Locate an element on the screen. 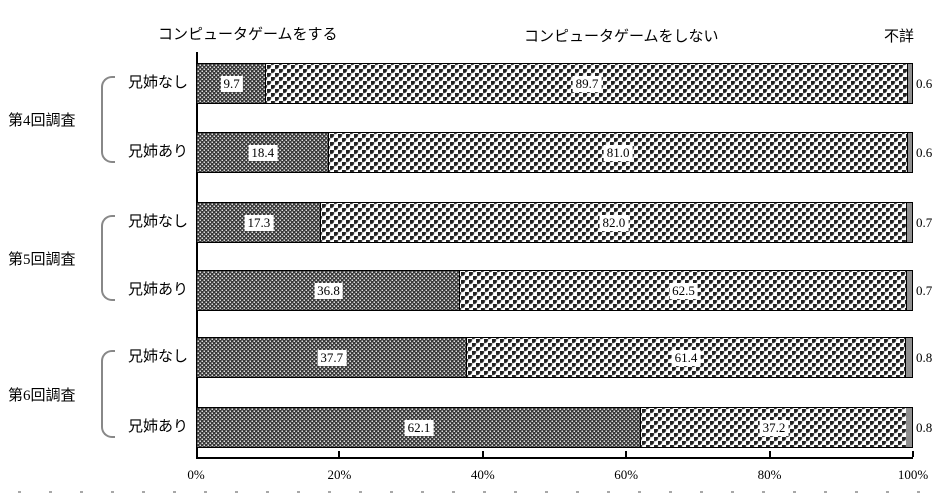 Image resolution: width=936 pixels, height=496 pixels. x-tick-label: 80% is located at coordinates (769, 474).